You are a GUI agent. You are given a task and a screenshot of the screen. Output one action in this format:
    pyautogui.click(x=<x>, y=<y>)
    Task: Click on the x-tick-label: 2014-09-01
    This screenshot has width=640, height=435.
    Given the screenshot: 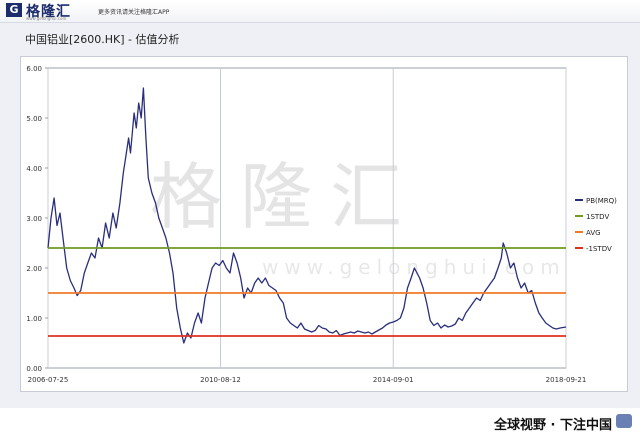 What is the action you would take?
    pyautogui.click(x=393, y=380)
    